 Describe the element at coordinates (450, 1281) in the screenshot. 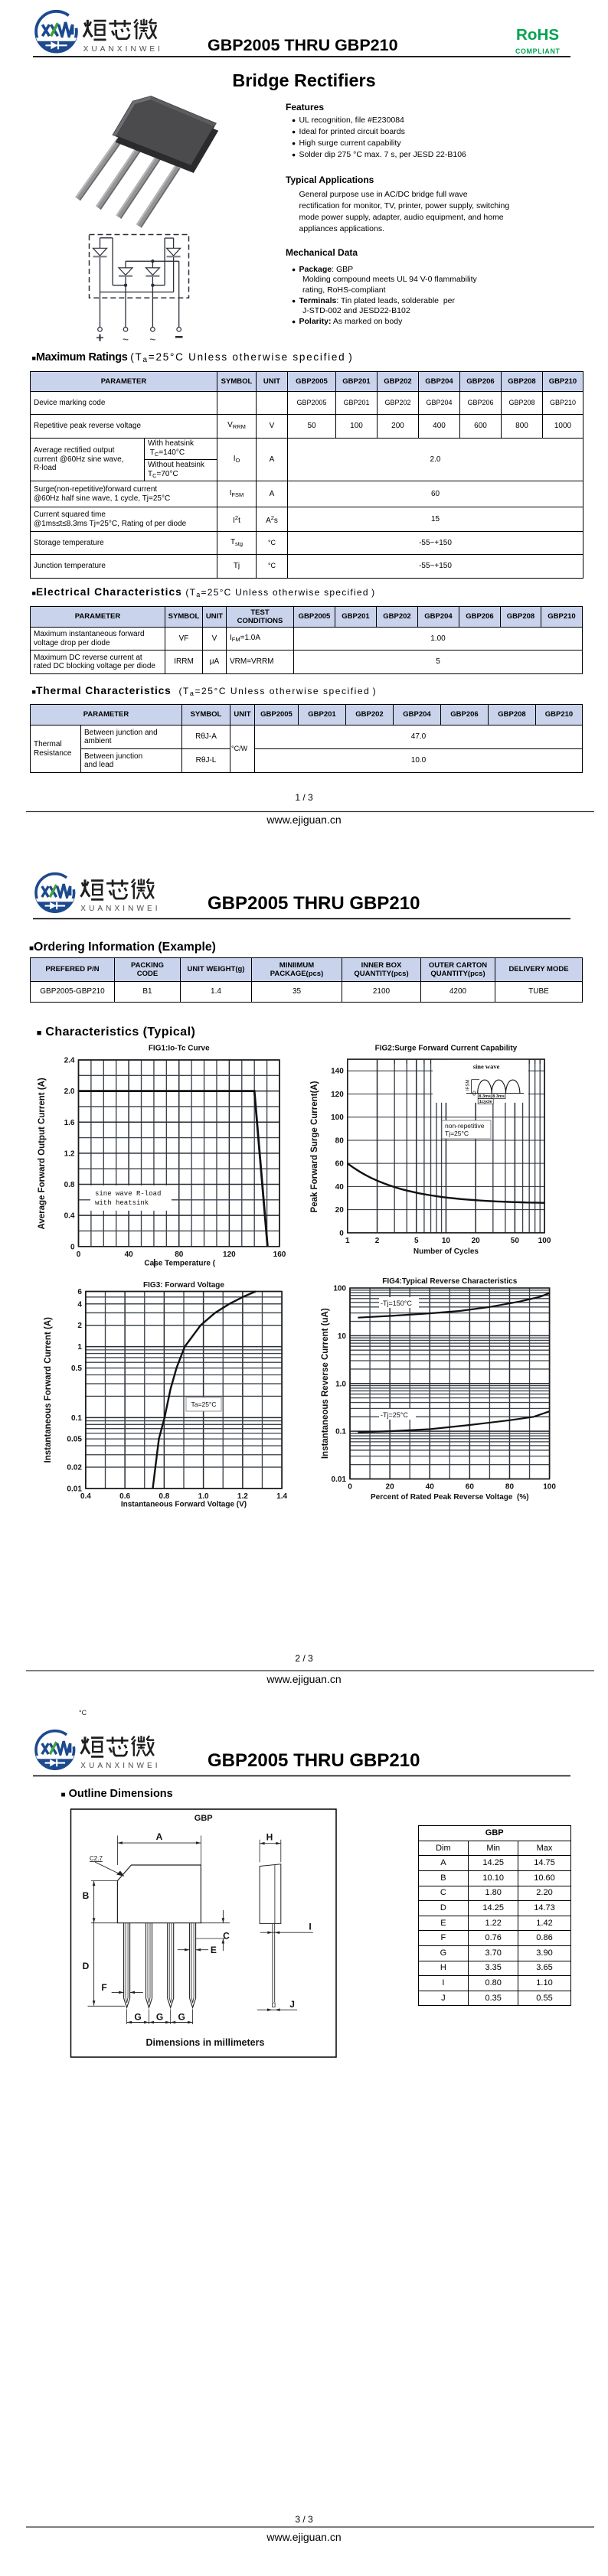

I see `svg-text:FIG4:Typical Reverse Character: FIG4:Typical Reverse Characteristics` at that location.